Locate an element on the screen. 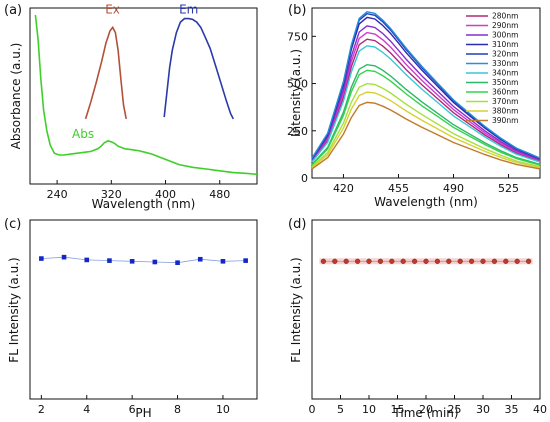 This screenshot has width=550, height=422. x-tick-label: 40 is located at coordinates (540, 409).